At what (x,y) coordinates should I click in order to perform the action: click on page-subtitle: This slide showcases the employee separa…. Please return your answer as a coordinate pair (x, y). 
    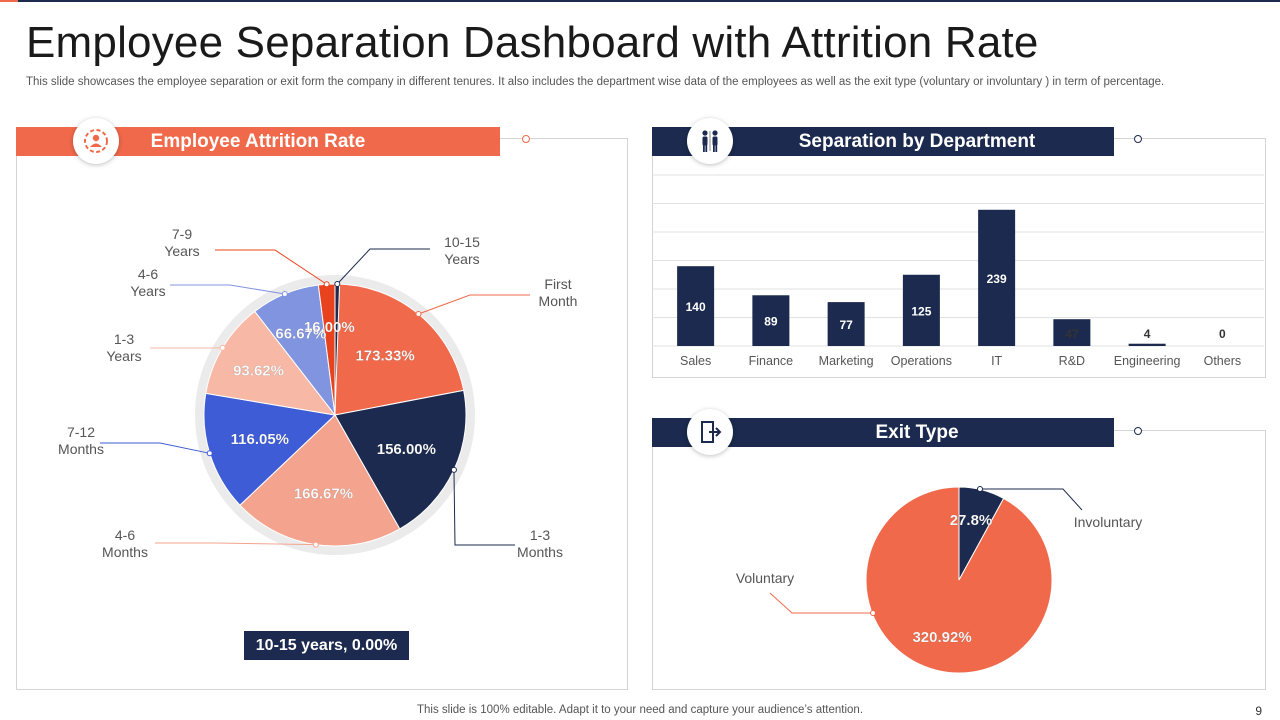
    Looking at the image, I should click on (595, 82).